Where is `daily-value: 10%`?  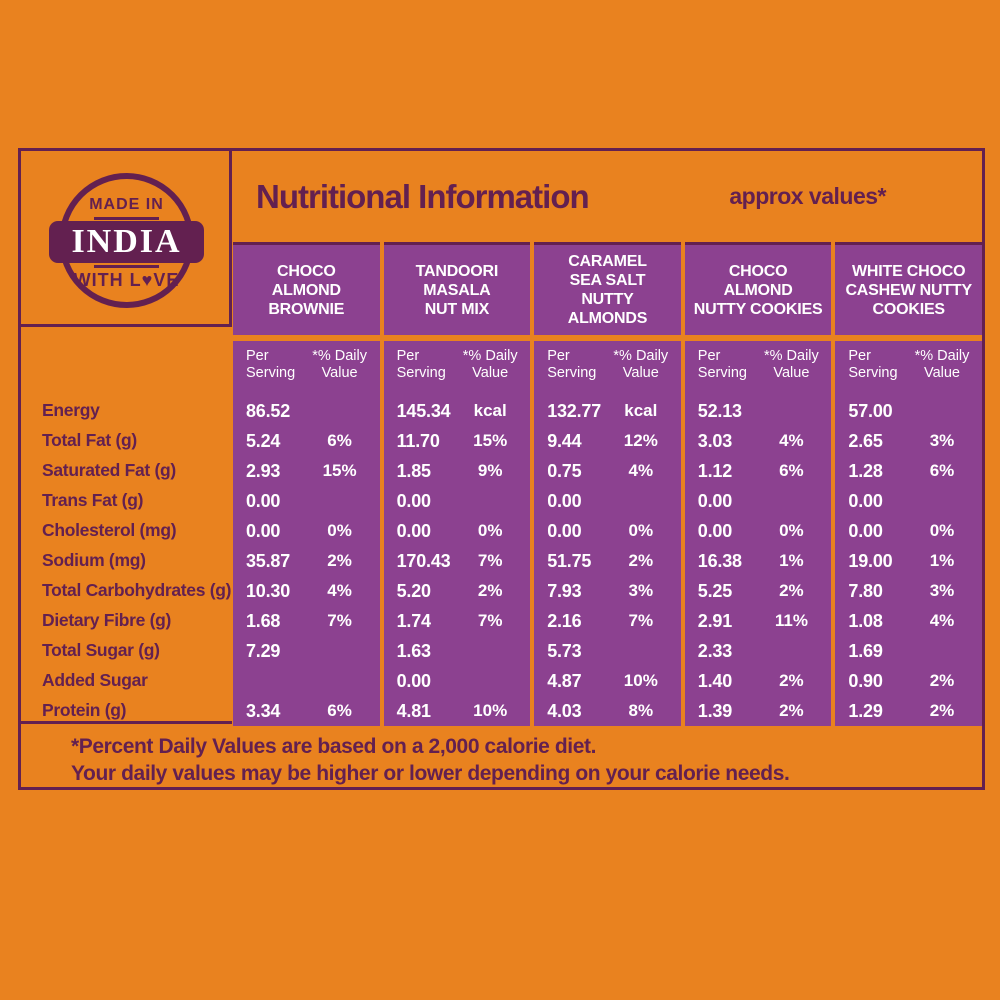
daily-value: 10% is located at coordinates (490, 710).